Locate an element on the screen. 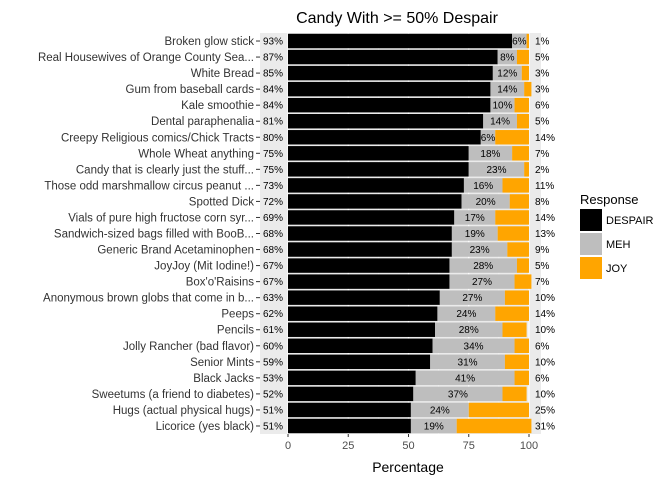 The width and height of the screenshot is (672, 480). legend-title: Response is located at coordinates (609, 199).